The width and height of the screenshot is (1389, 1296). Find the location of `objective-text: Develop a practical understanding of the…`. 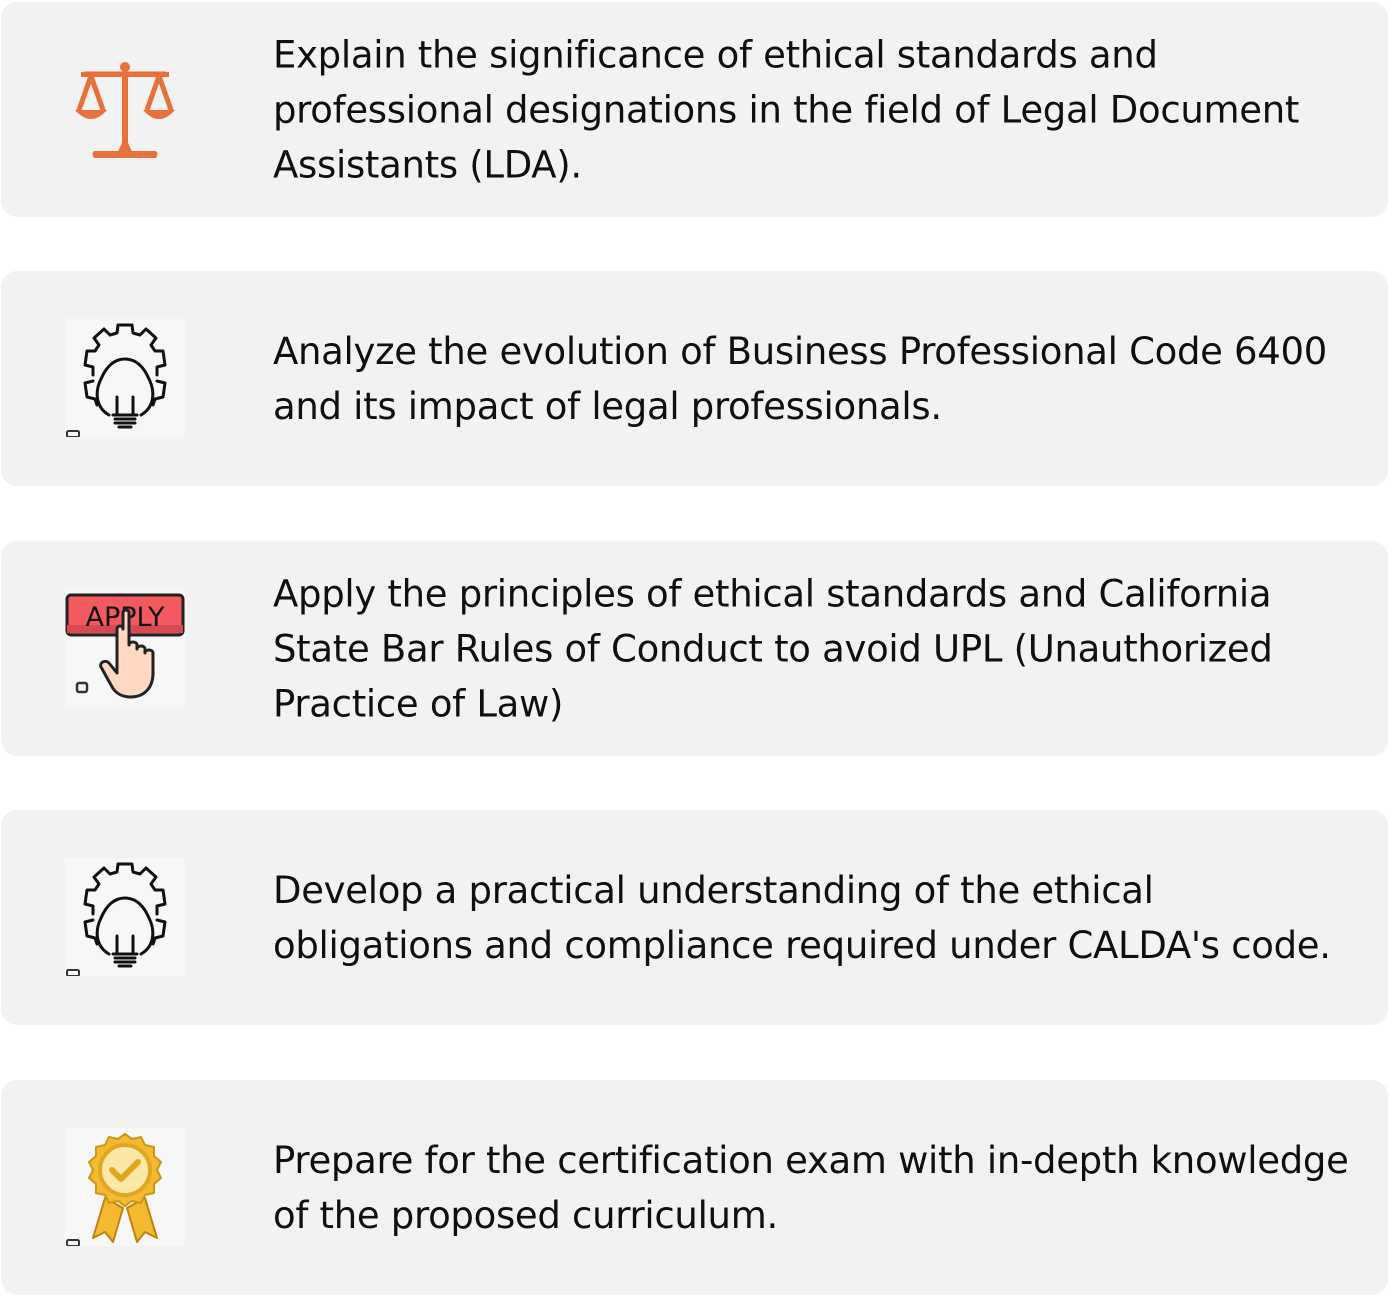

objective-text: Develop a practical understanding of the… is located at coordinates (802, 917).